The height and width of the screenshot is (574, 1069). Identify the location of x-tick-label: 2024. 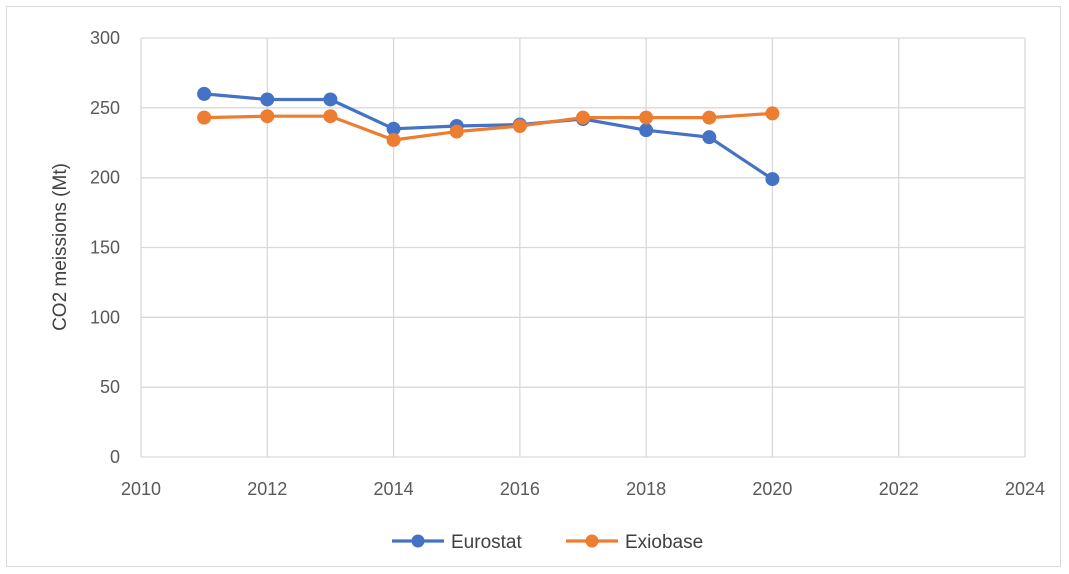
(1025, 489).